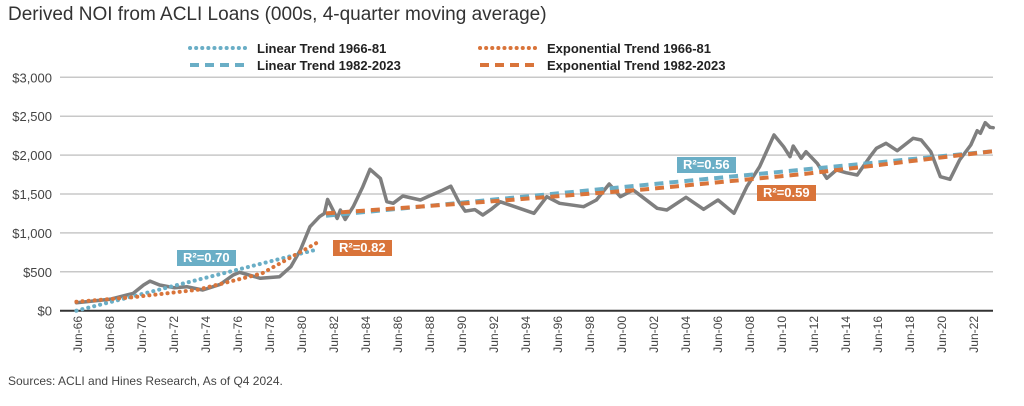 This screenshot has height=406, width=1024. I want to click on x-tick-label: Jun-16, so click(878, 334).